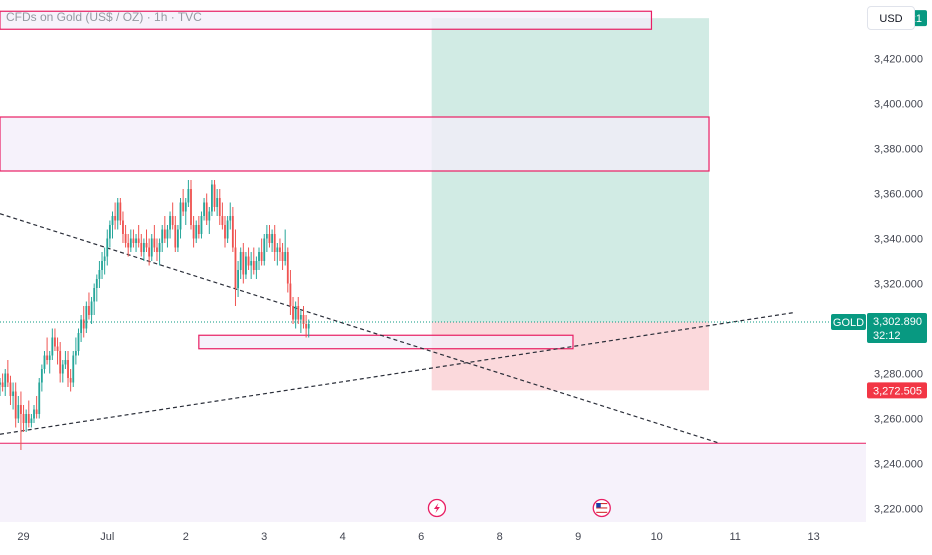  What do you see at coordinates (570, 356) in the screenshot?
I see `position-loss-zone` at bounding box center [570, 356].